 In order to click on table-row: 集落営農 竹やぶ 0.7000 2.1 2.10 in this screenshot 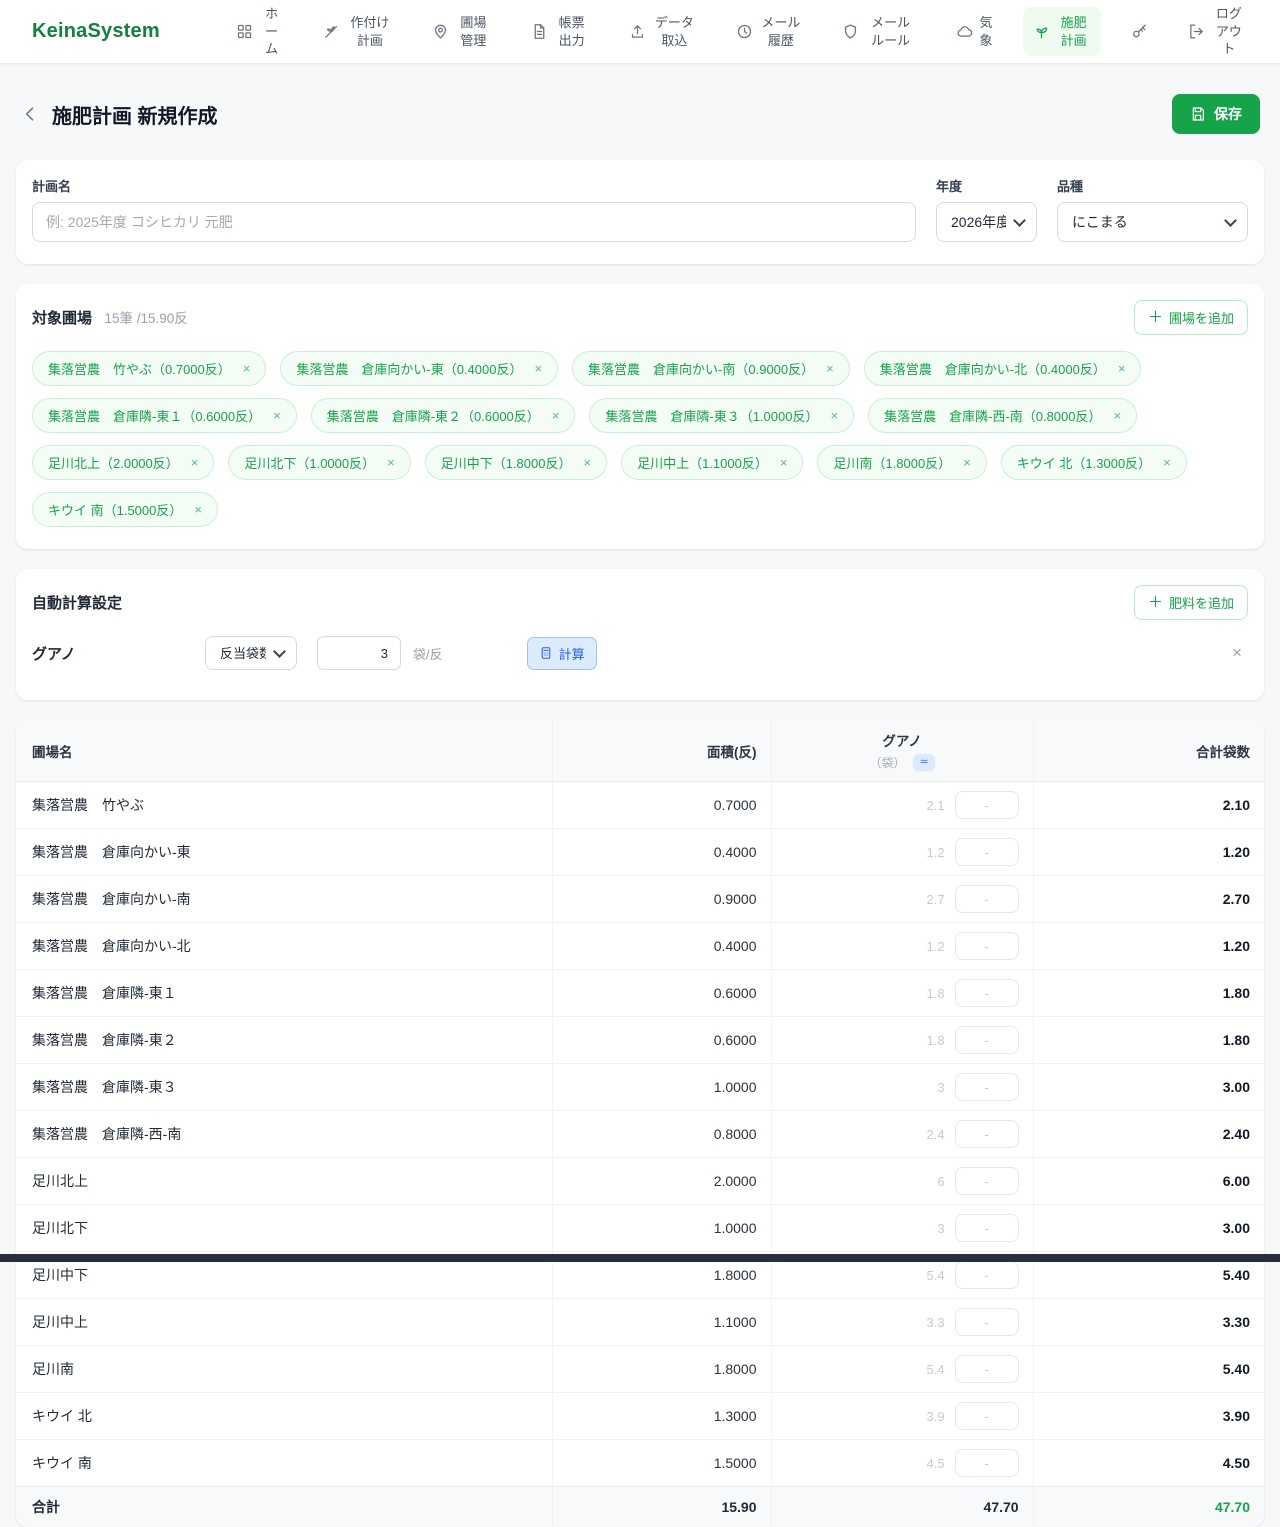, I will do `click(640, 805)`.